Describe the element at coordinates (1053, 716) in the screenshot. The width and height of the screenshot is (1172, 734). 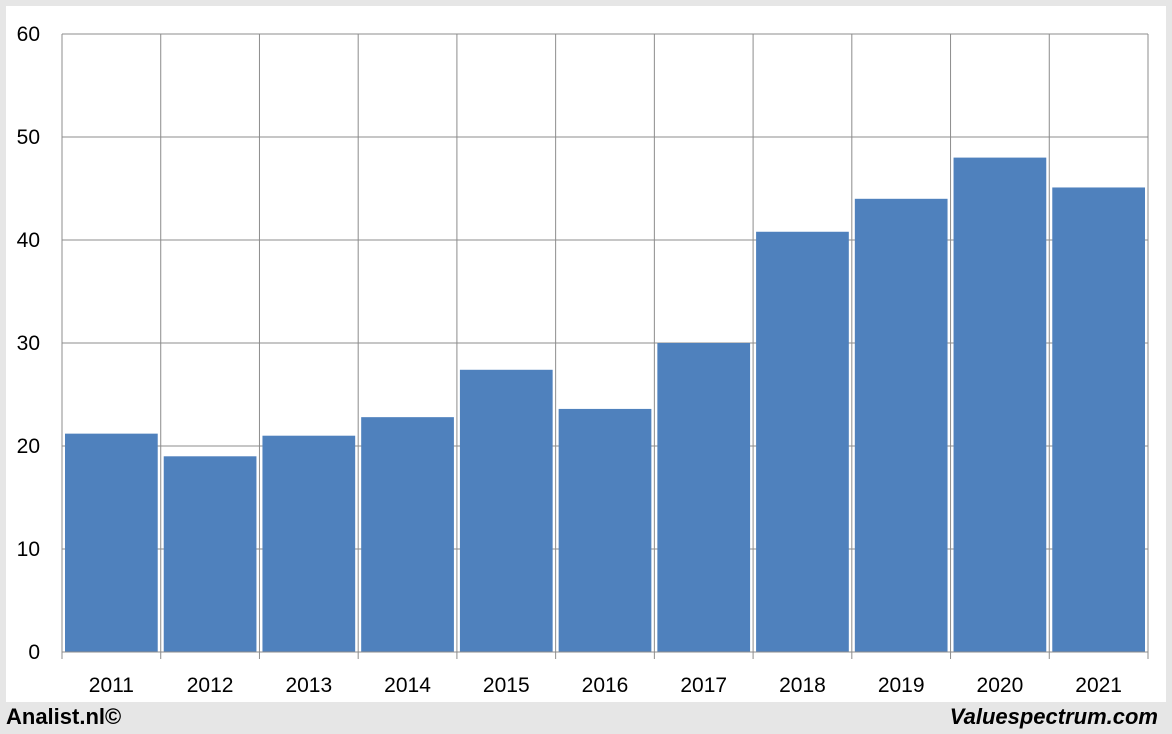
I see `footer-credit-right: Valuespectrum.com` at that location.